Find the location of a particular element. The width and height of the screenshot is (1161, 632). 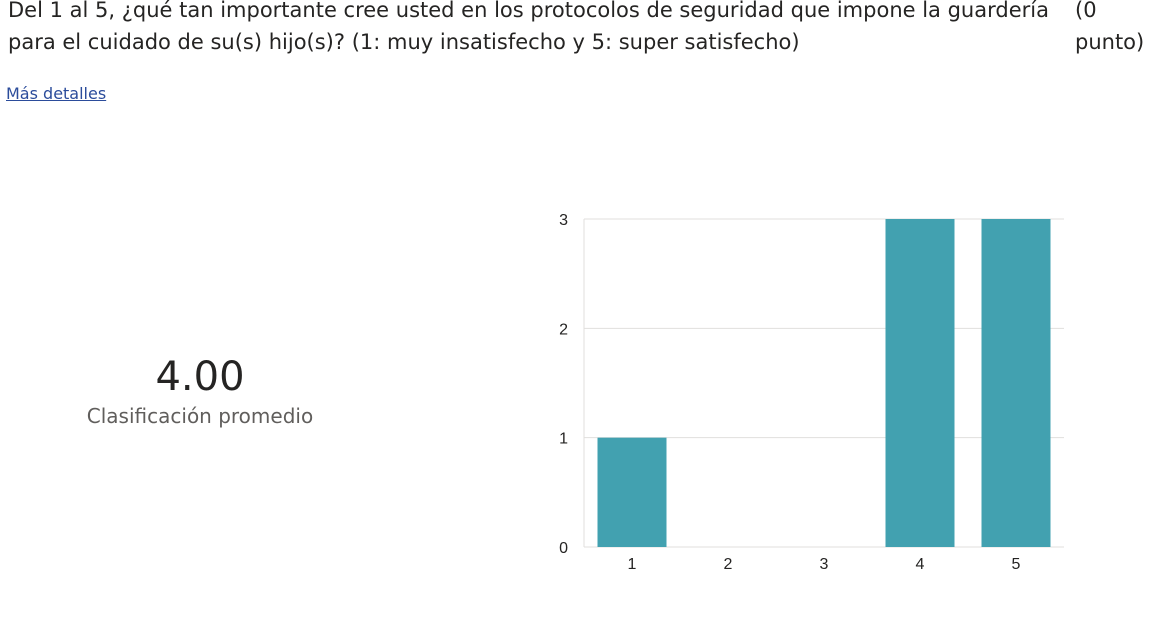

more-details-link: Más detalles is located at coordinates (56, 93).